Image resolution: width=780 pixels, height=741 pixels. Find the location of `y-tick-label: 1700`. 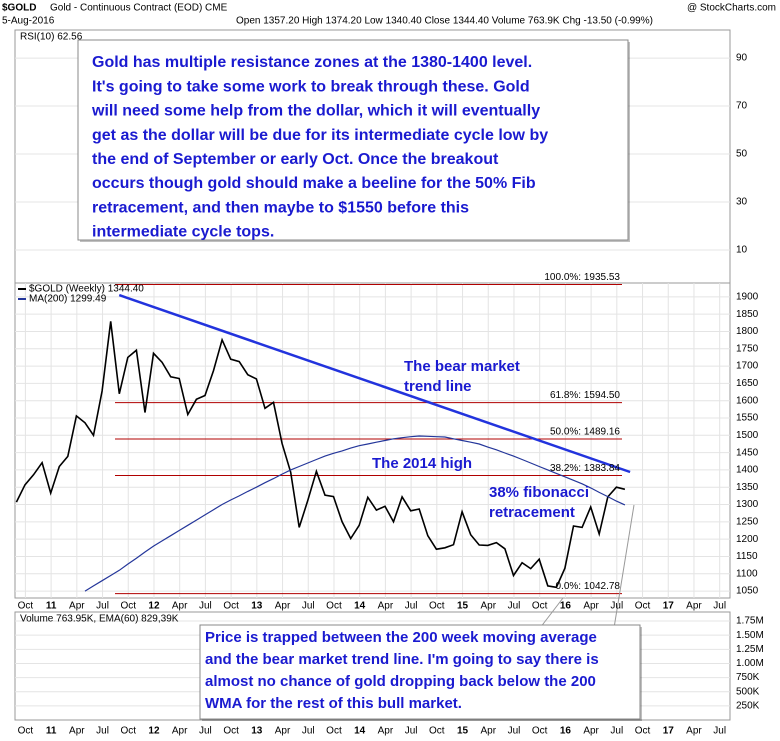

y-tick-label: 1700 is located at coordinates (747, 366).